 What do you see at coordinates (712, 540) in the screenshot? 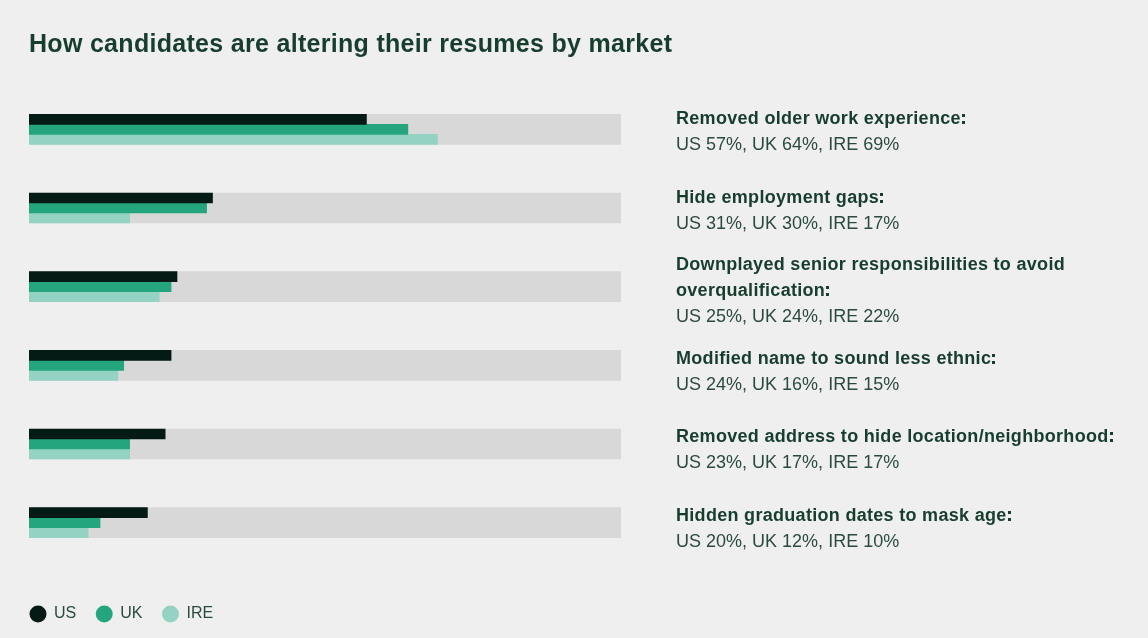
I see `data-label: US 20%,` at bounding box center [712, 540].